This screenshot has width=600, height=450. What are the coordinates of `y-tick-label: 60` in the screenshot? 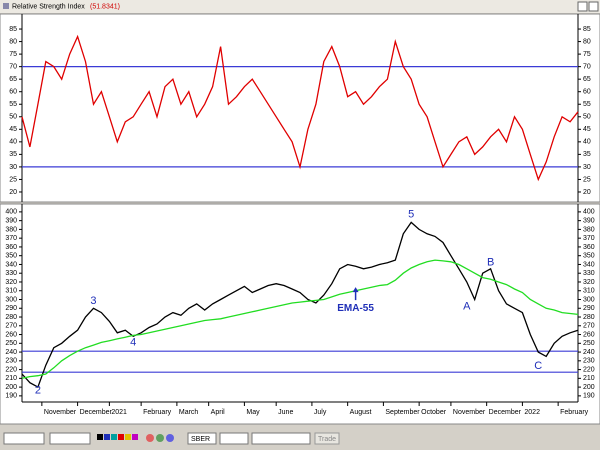 It's located at (587, 92).